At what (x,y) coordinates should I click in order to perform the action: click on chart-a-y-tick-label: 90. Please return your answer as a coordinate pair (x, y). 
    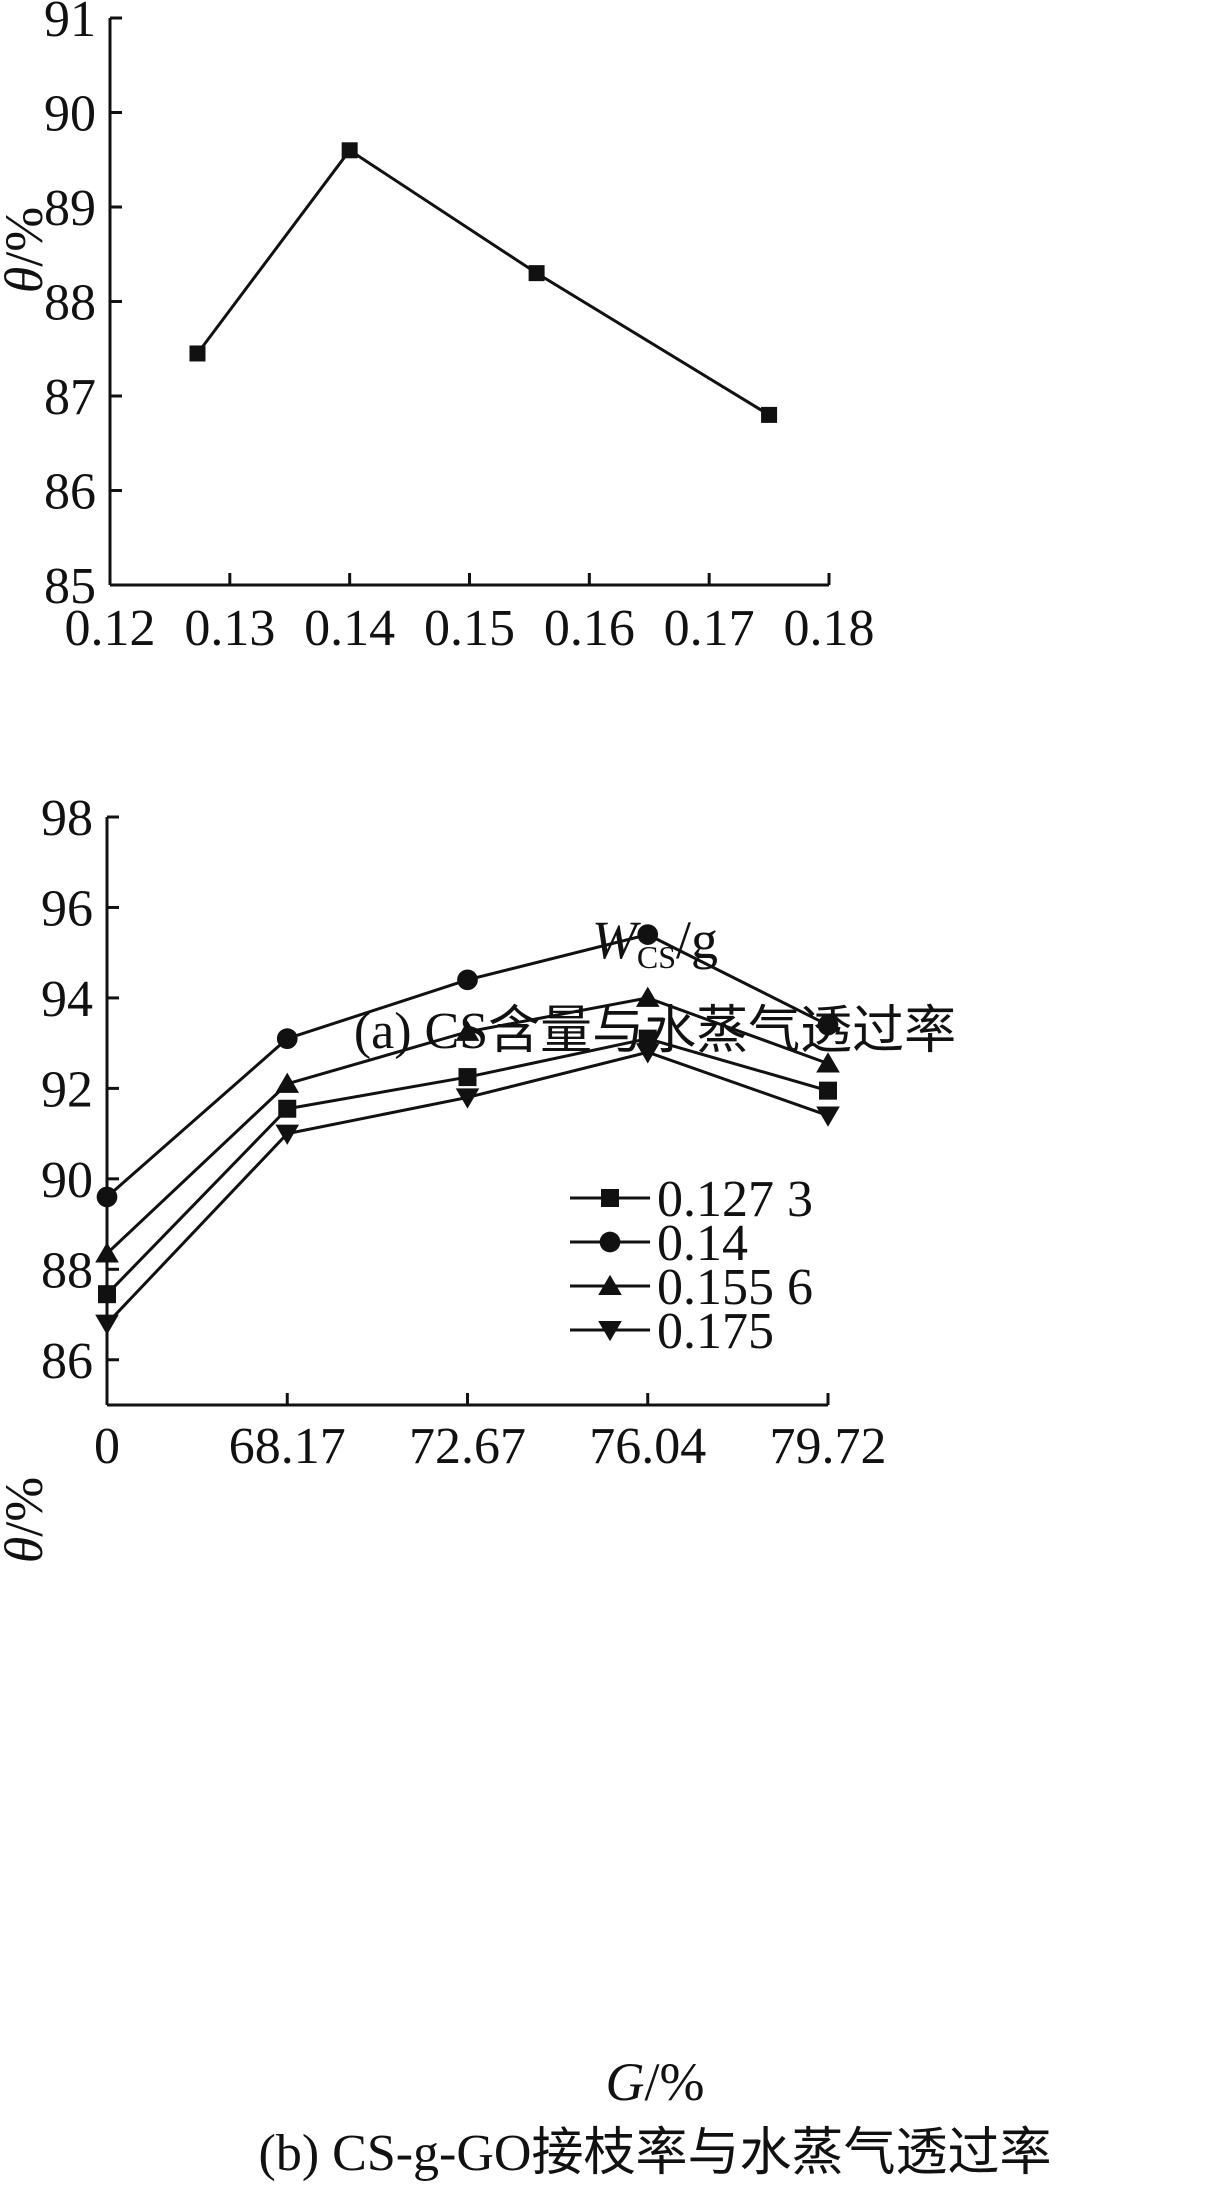
    Looking at the image, I should click on (70, 114).